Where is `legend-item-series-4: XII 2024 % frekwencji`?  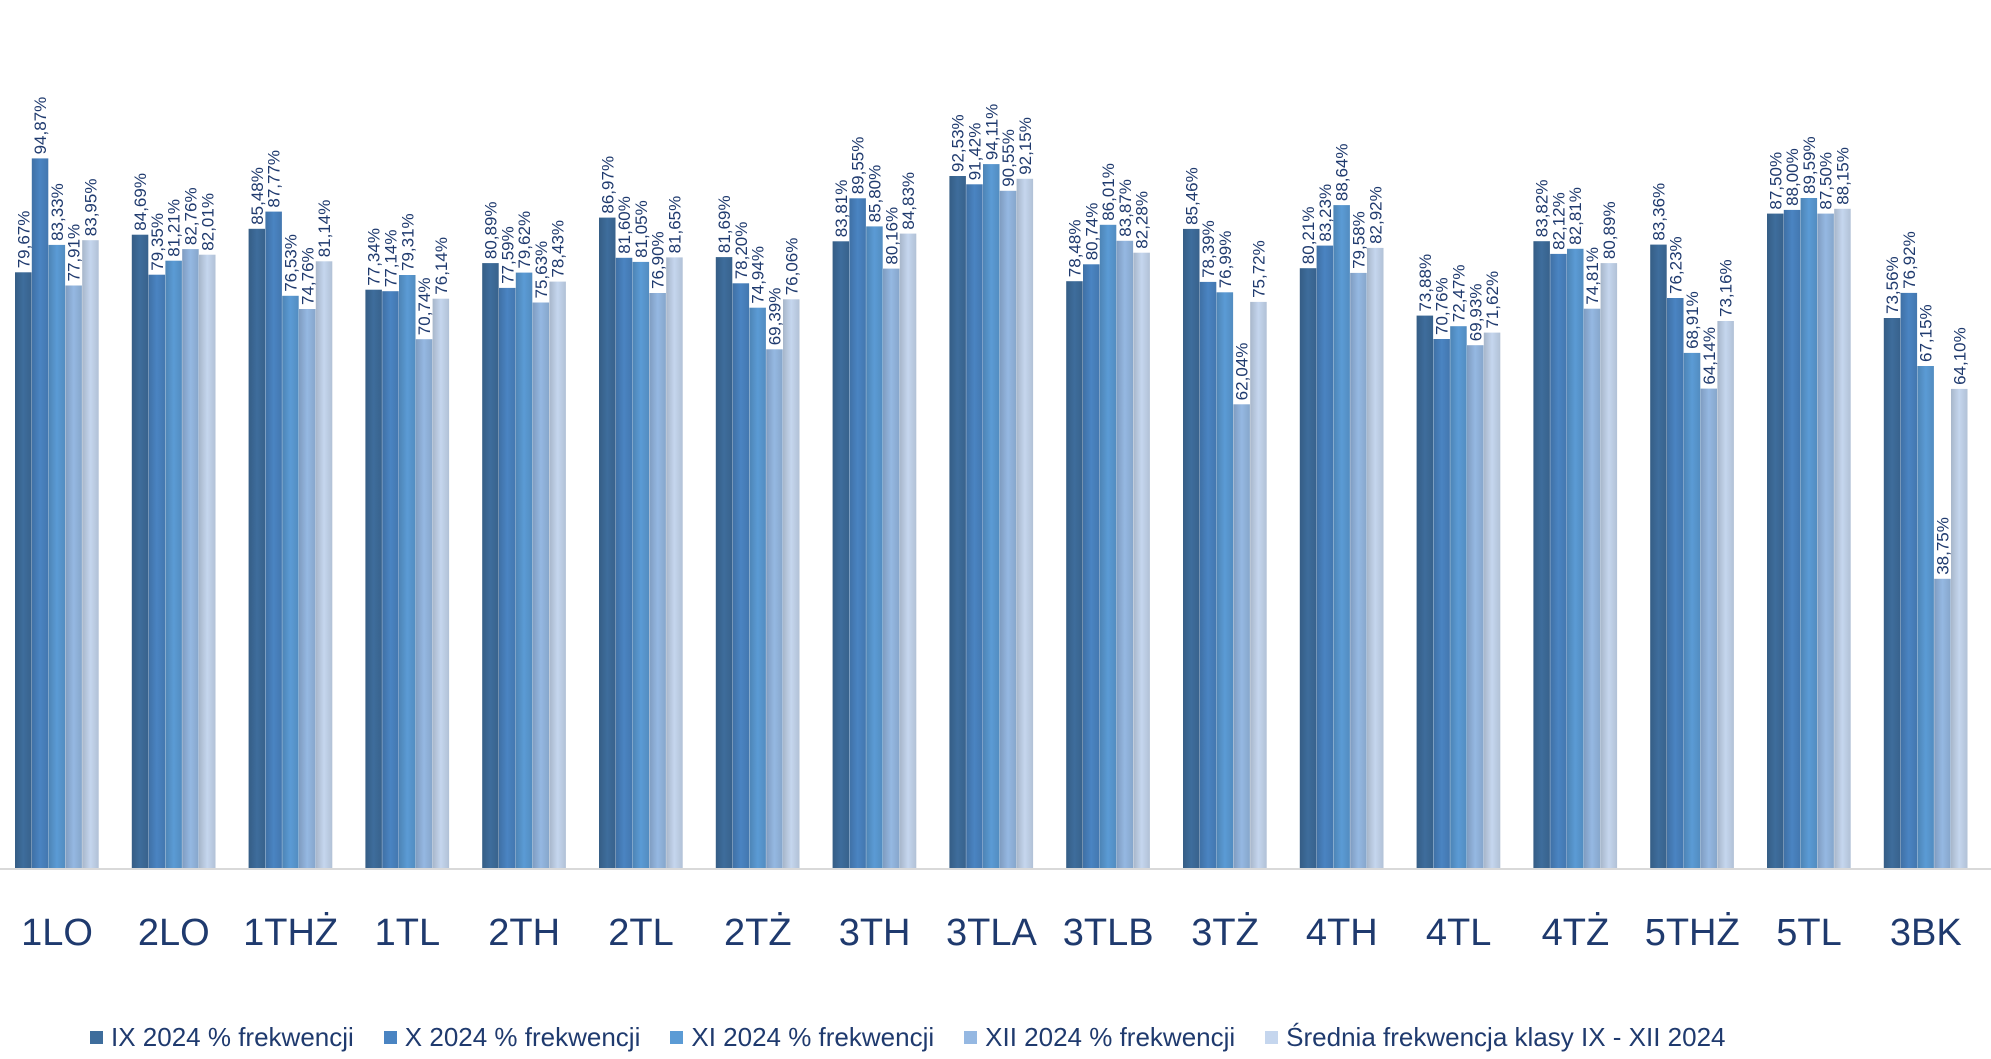 legend-item-series-4: XII 2024 % frekwencji is located at coordinates (1099, 1037).